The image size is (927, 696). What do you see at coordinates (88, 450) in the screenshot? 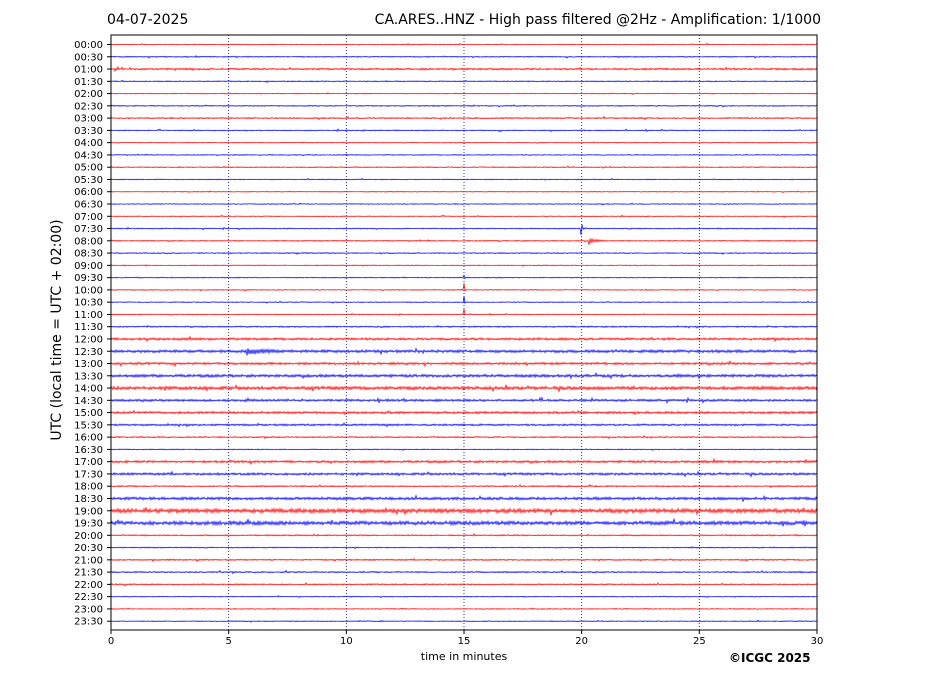
I see `y-tick-label-16:30: 16:30` at bounding box center [88, 450].